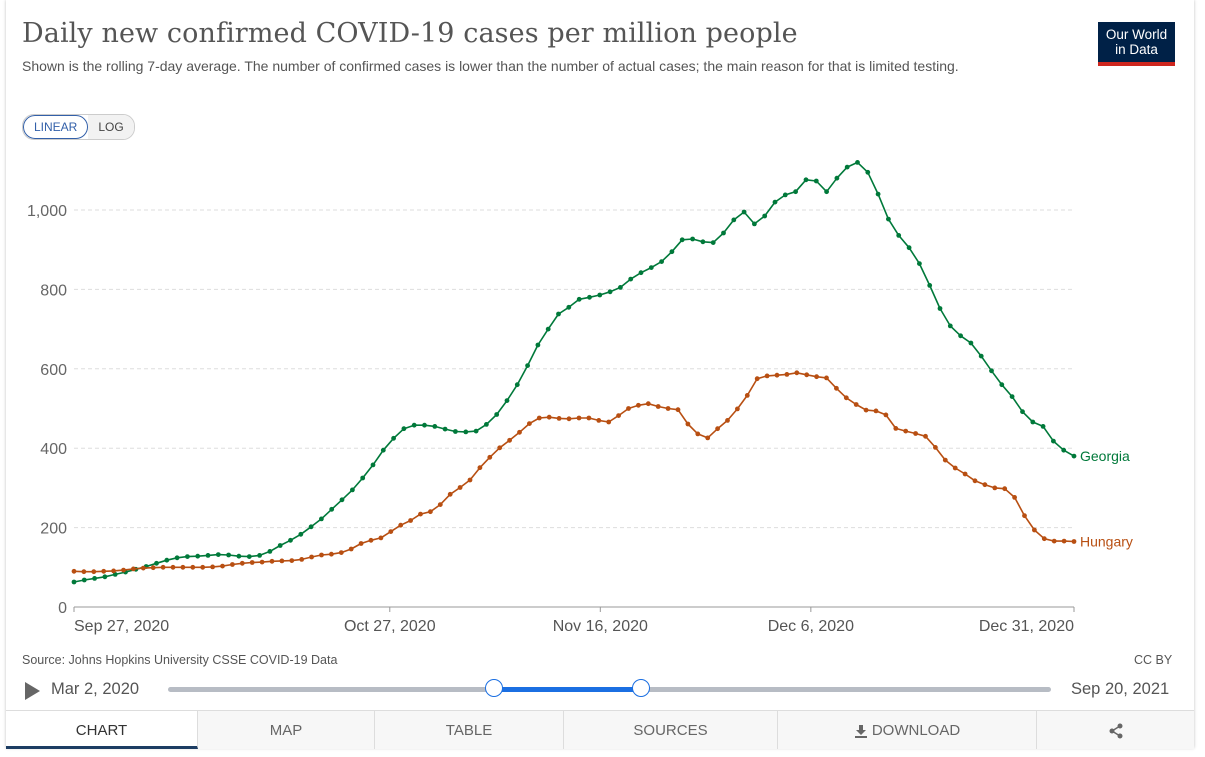 The image size is (1205, 757). Describe the element at coordinates (641, 688) in the screenshot. I see `timeline-end-handle` at that location.